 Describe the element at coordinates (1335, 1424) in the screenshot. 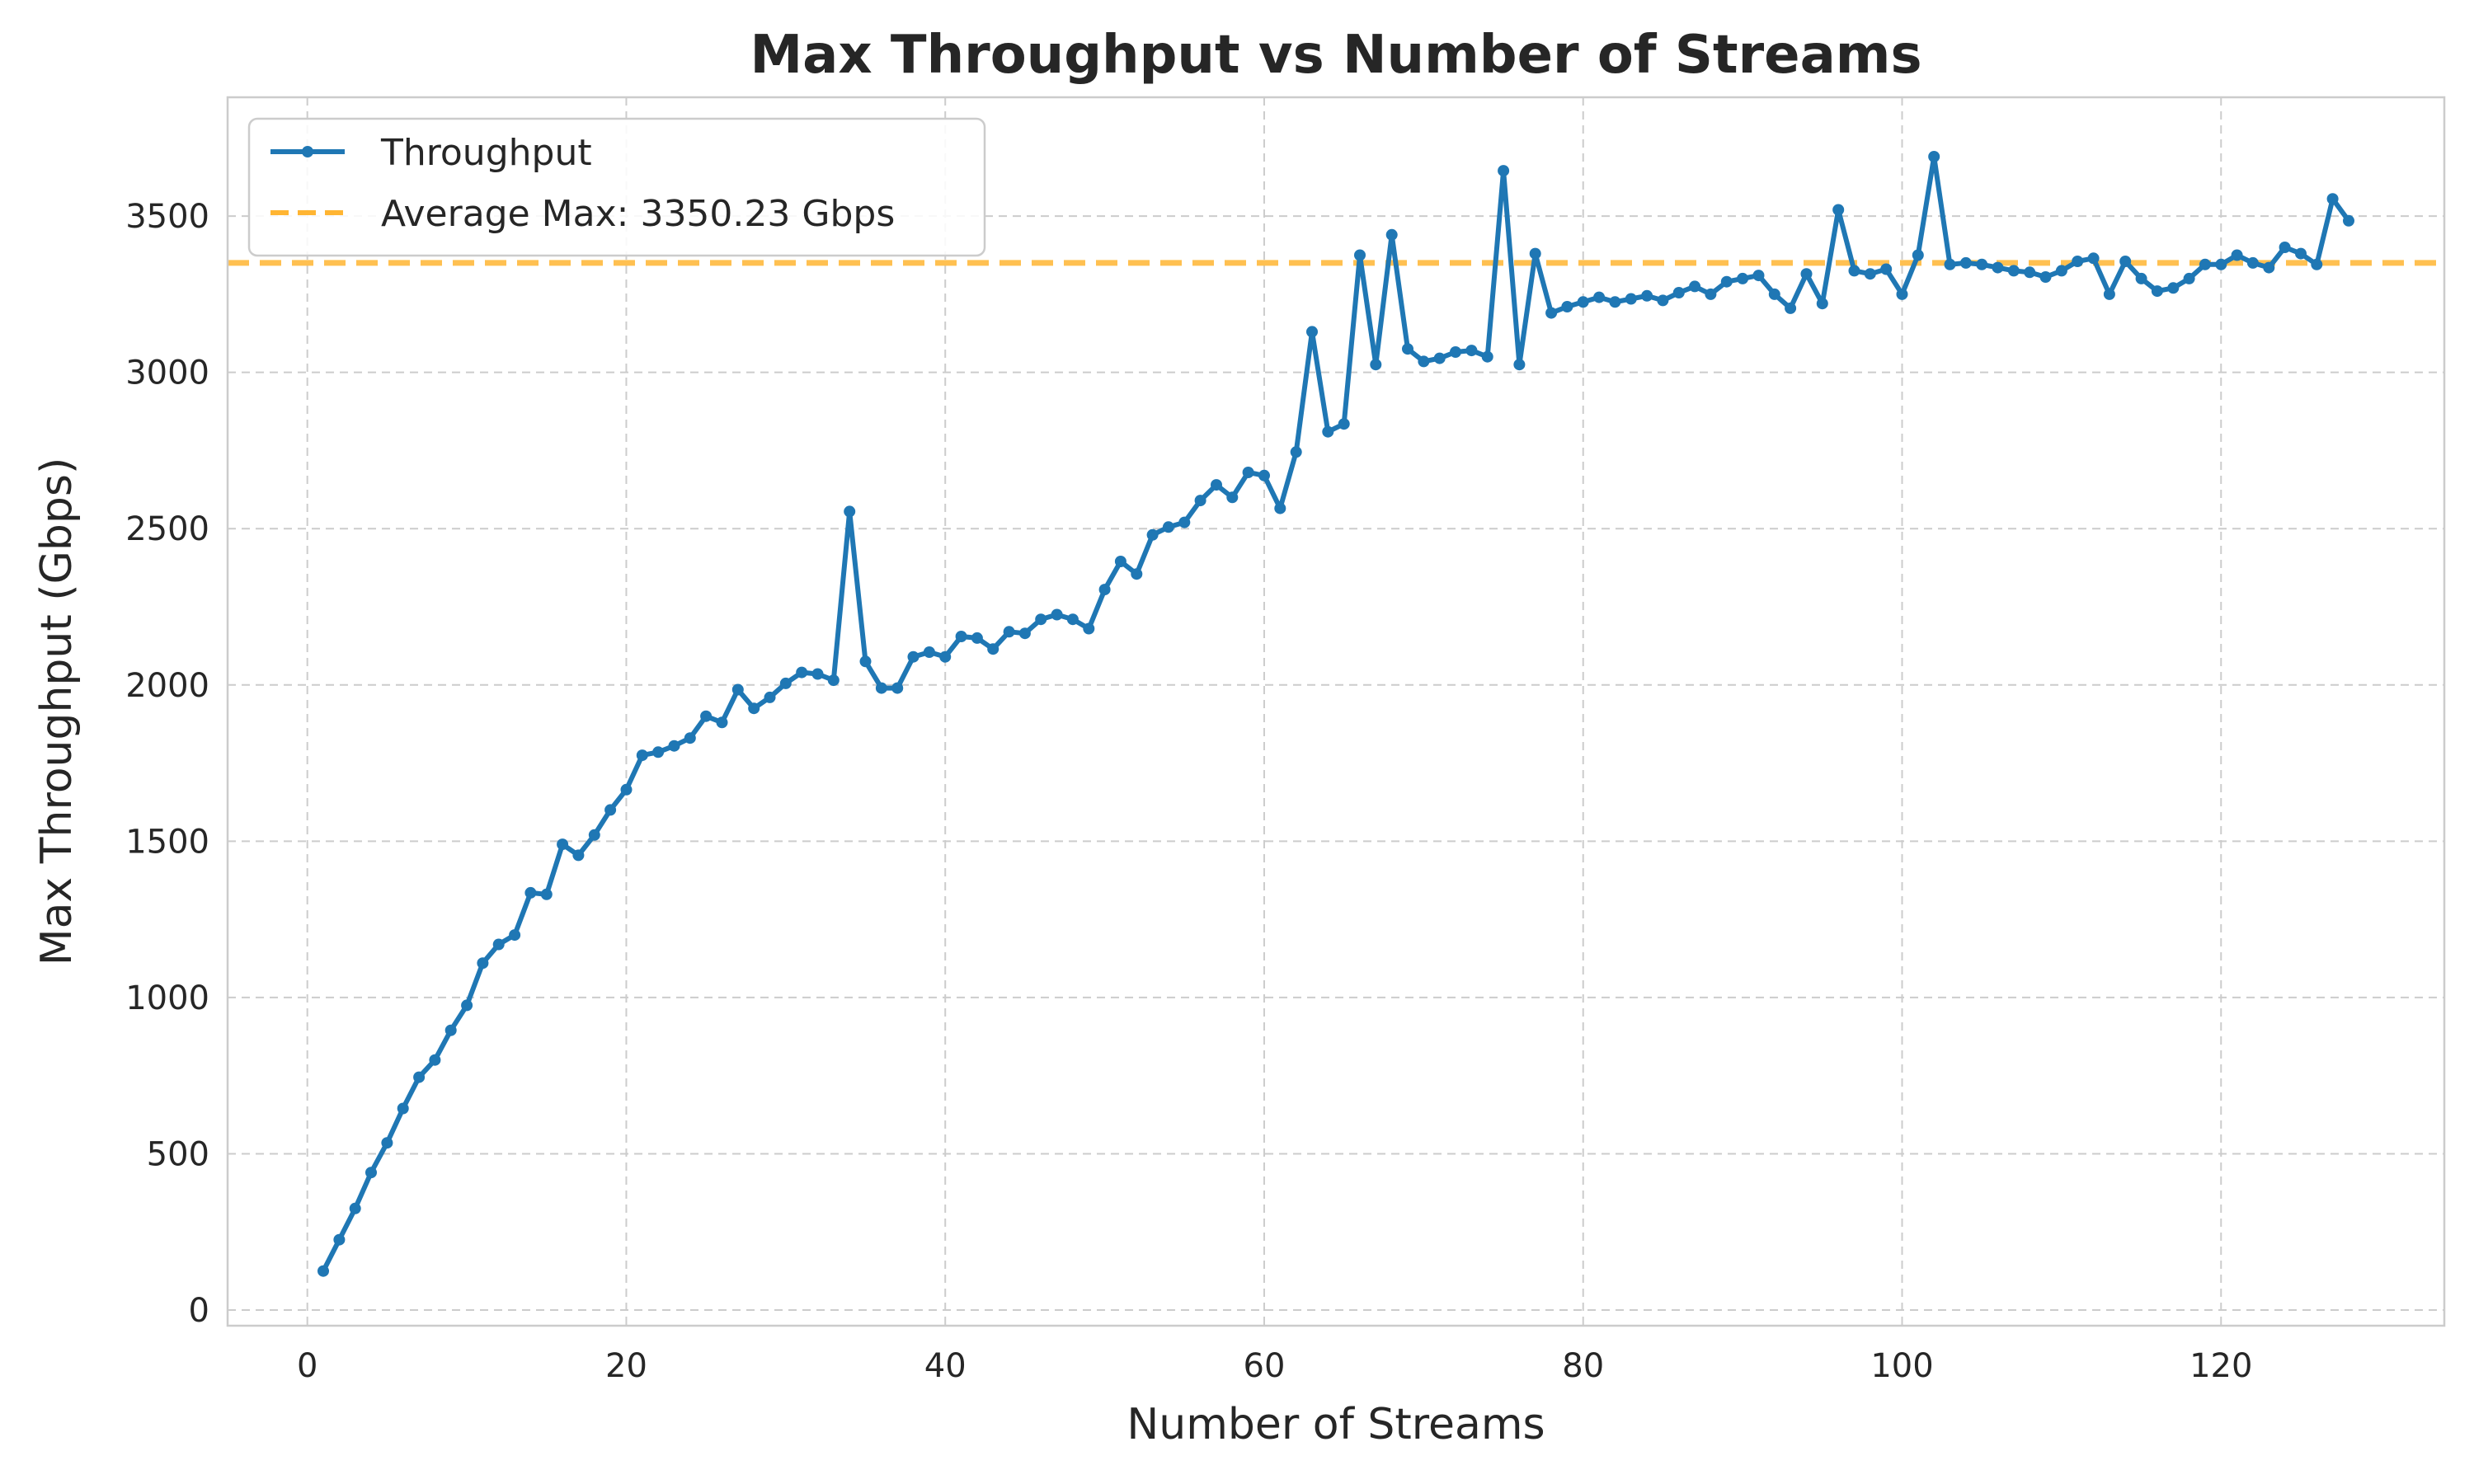

I see `x-axis-label: Number of Streams` at that location.